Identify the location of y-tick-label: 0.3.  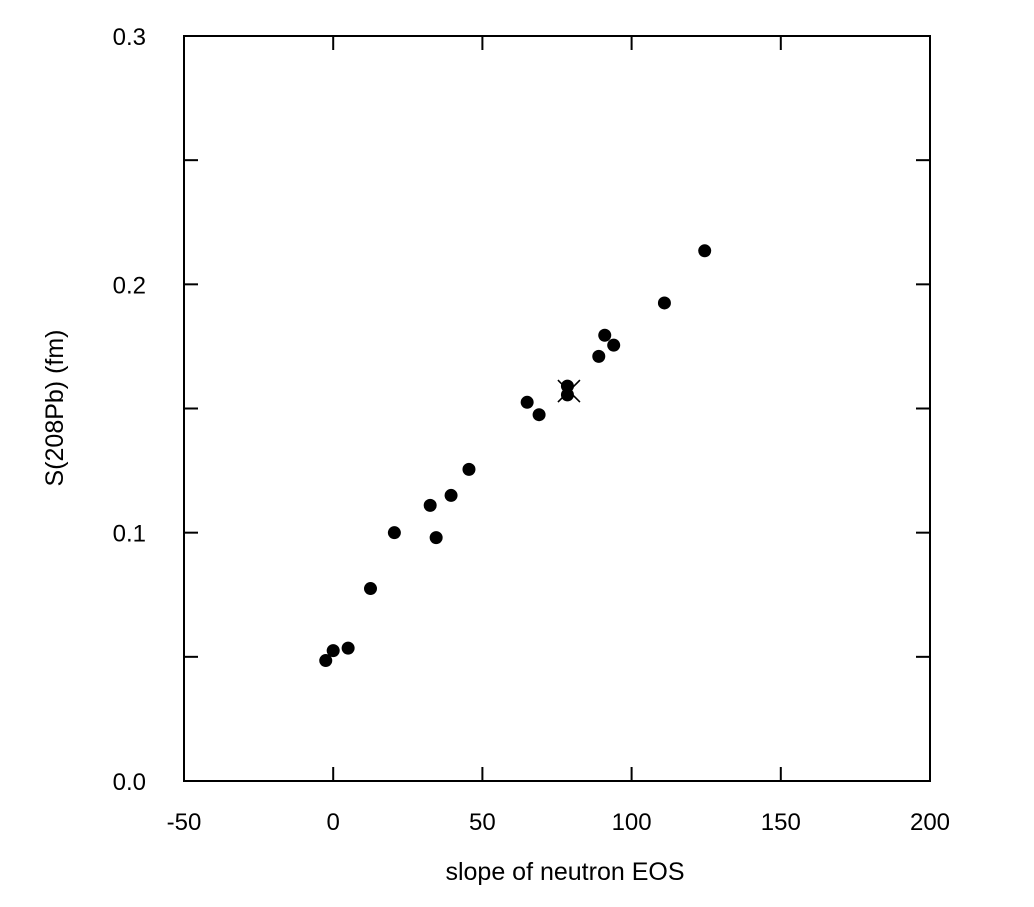
(129, 37).